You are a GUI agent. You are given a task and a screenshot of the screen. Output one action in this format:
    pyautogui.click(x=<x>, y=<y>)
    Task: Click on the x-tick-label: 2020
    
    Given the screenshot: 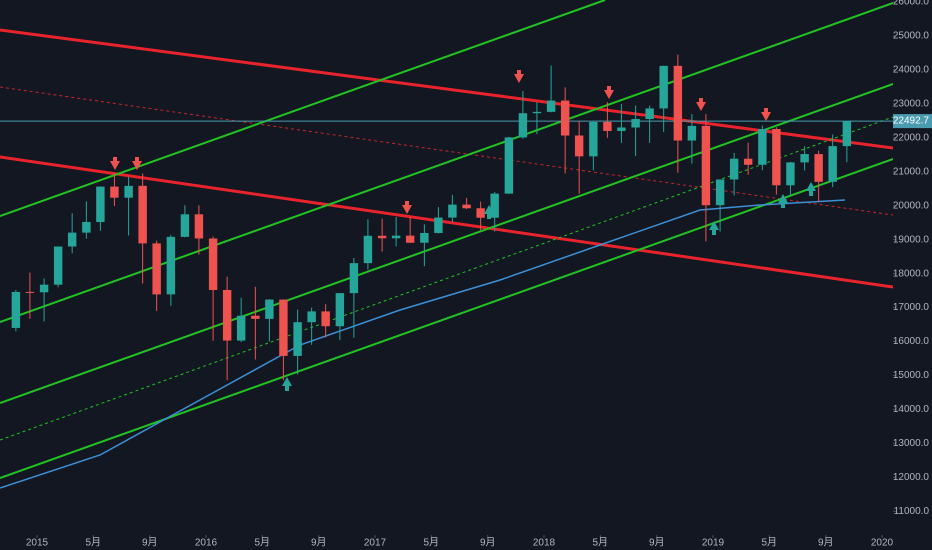 What is the action you would take?
    pyautogui.click(x=882, y=543)
    